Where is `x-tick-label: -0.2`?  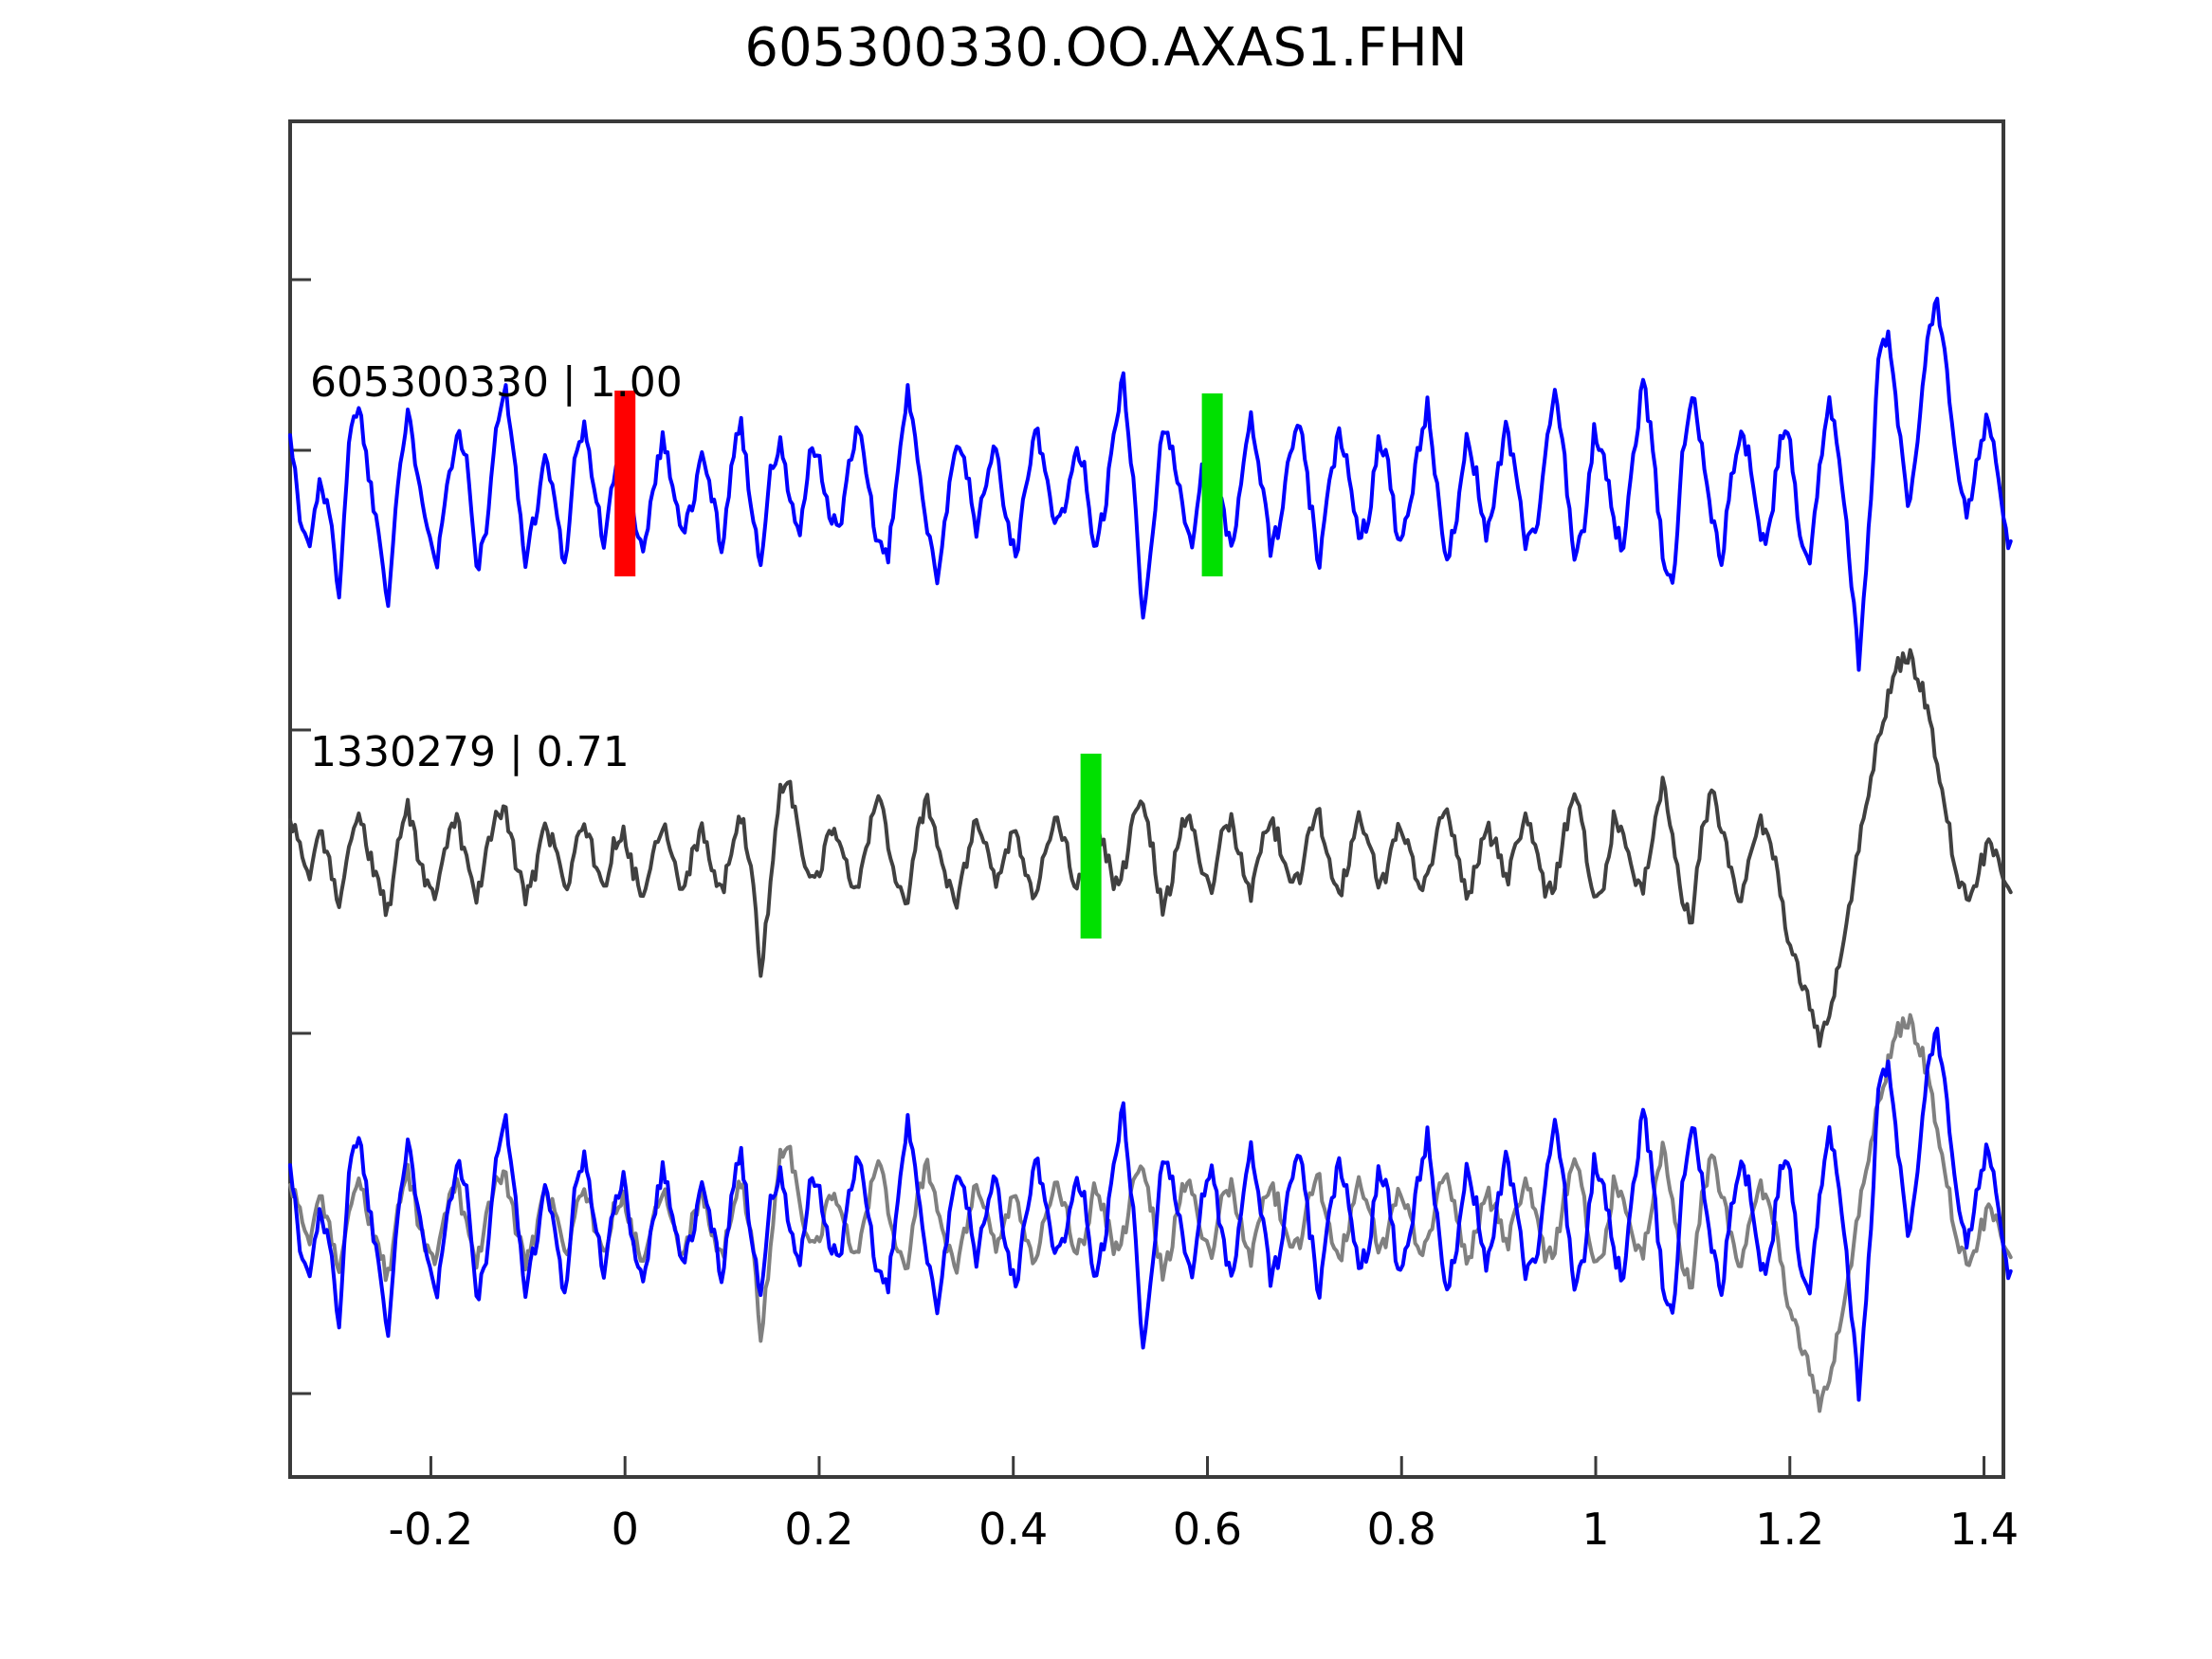 x-tick-label: -0.2 is located at coordinates (431, 1529).